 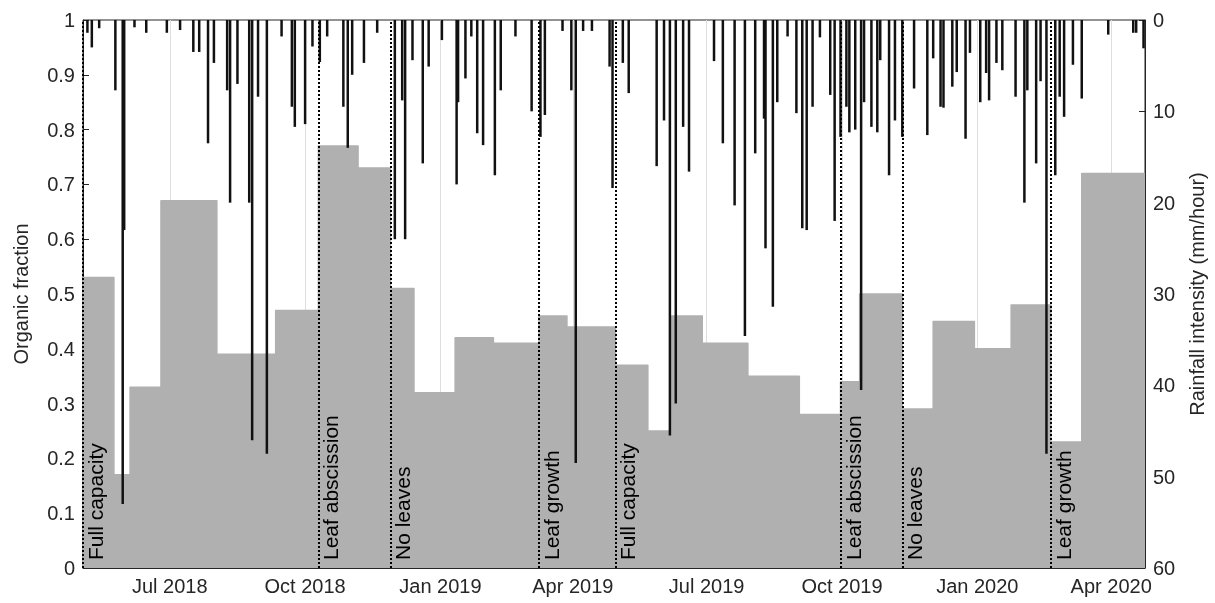 What do you see at coordinates (305, 586) in the screenshot?
I see `x-tick-label: Oct 2018` at bounding box center [305, 586].